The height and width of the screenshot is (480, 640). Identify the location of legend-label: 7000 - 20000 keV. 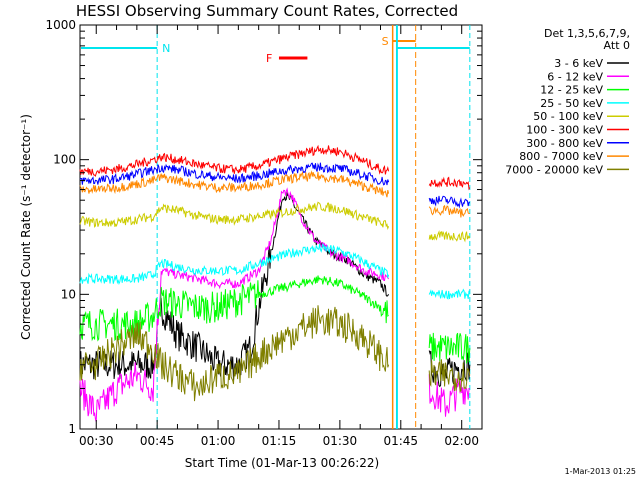
(554, 169).